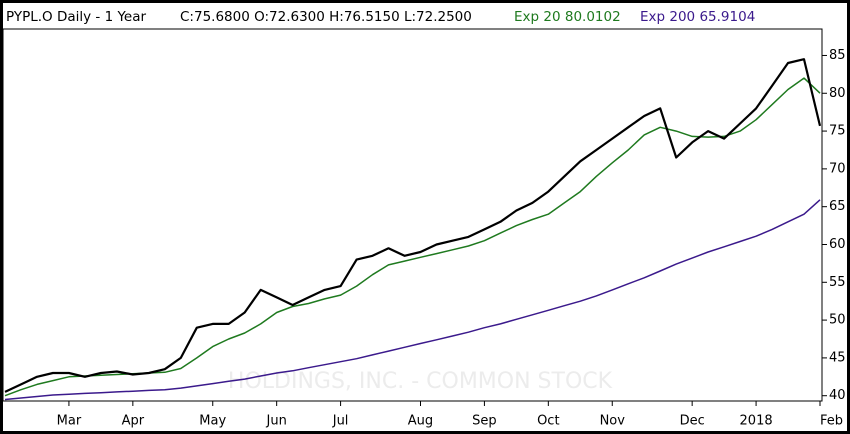  I want to click on y-tick-label: 85, so click(837, 55).